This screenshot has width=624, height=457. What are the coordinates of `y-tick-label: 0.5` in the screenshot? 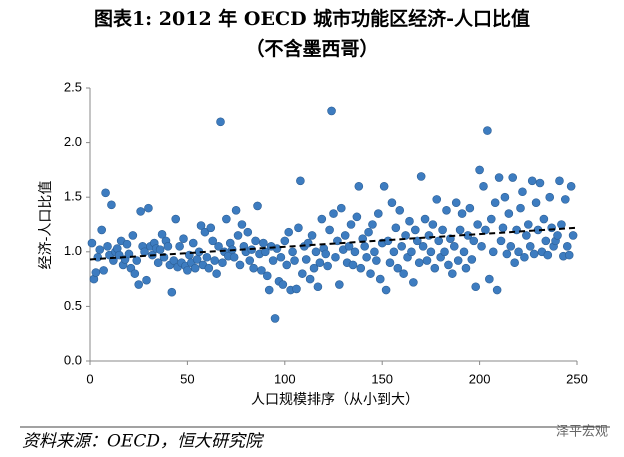 It's located at (73, 305).